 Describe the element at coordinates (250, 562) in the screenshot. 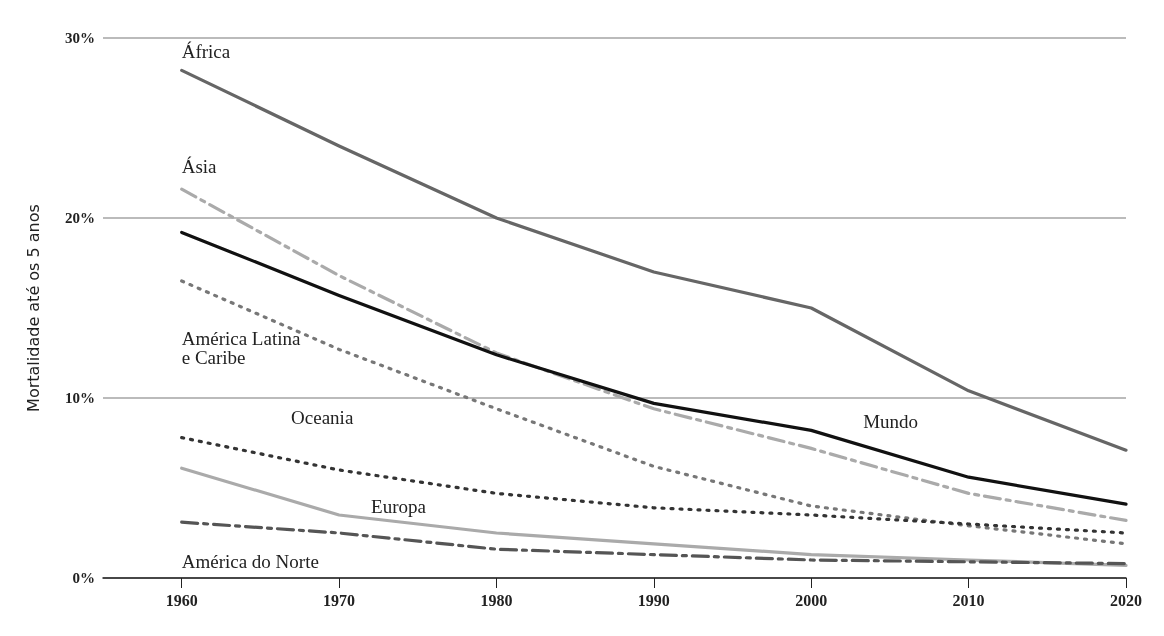

I see `series-label: América do Norte` at that location.